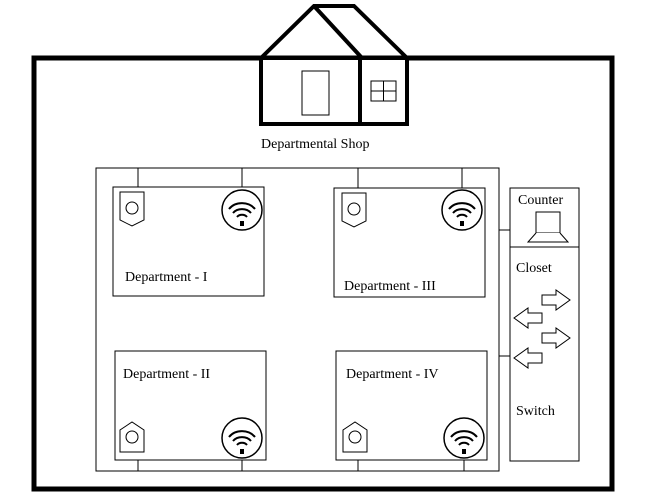 This screenshot has width=667, height=498. What do you see at coordinates (166, 374) in the screenshot?
I see `department-label-2: Department - II` at bounding box center [166, 374].